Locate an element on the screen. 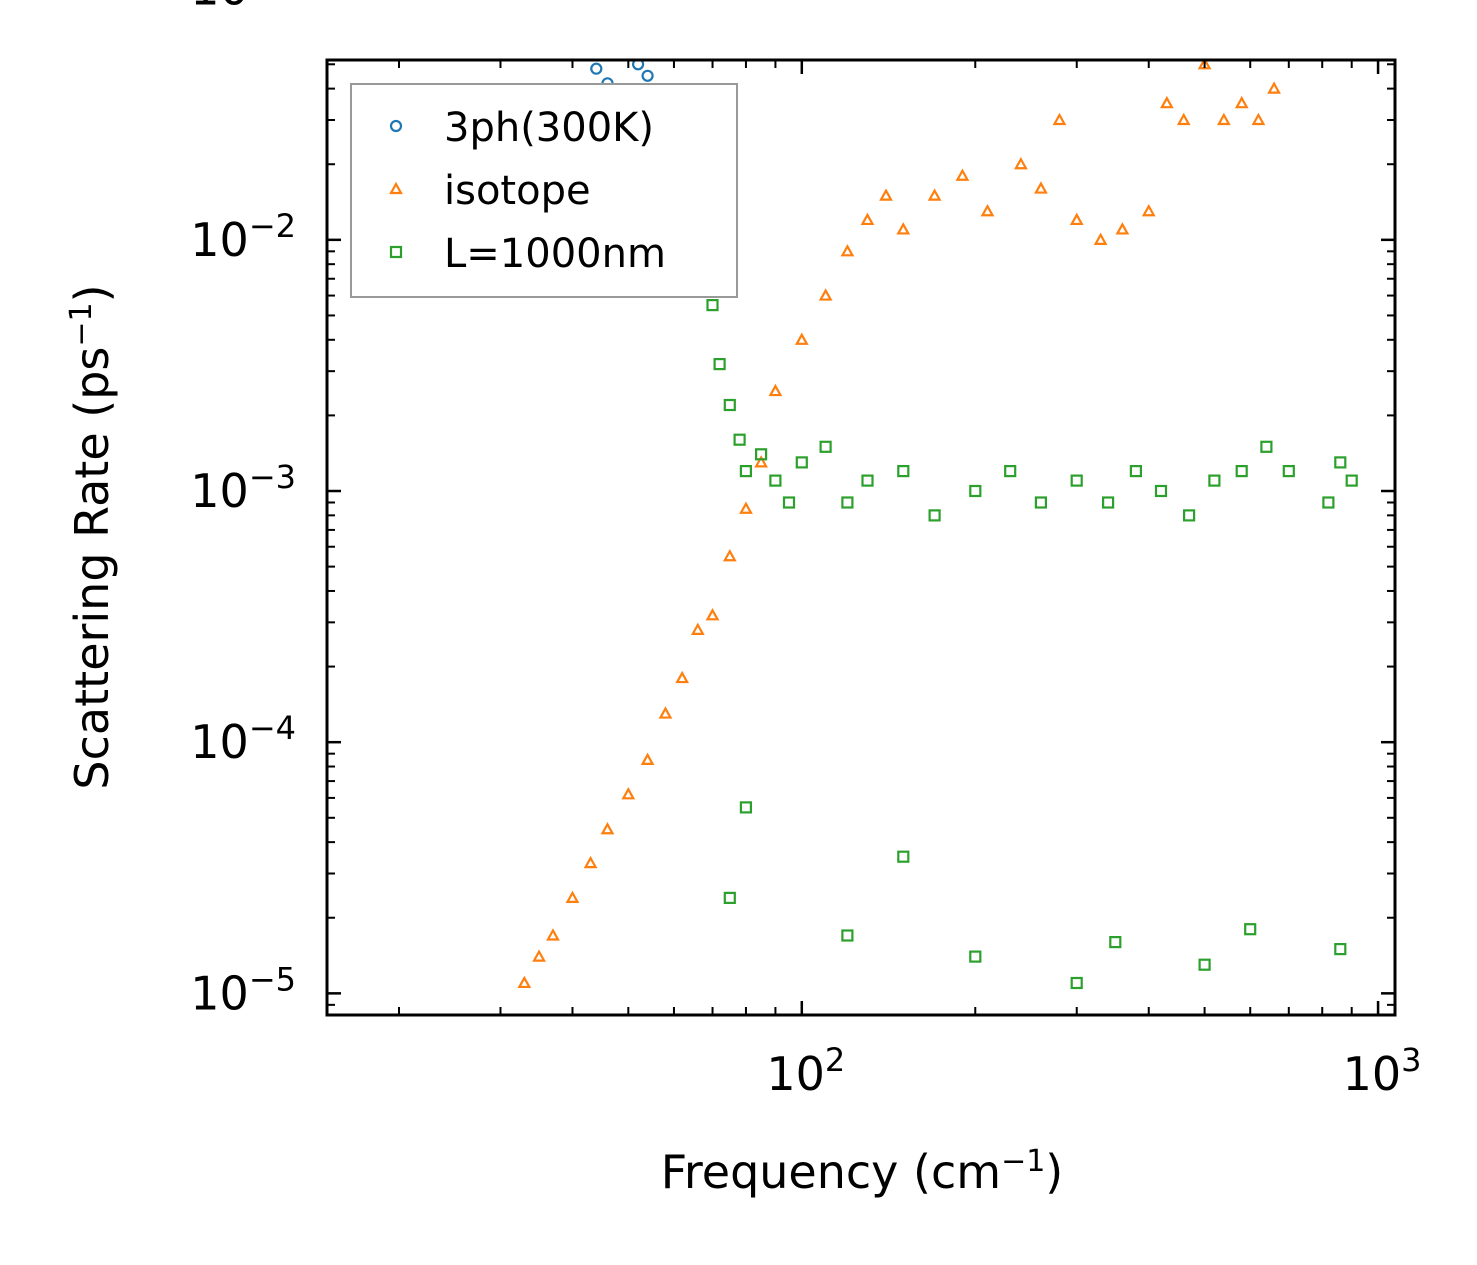  y-tick-label: 10⁻⁴ is located at coordinates (243, 739).